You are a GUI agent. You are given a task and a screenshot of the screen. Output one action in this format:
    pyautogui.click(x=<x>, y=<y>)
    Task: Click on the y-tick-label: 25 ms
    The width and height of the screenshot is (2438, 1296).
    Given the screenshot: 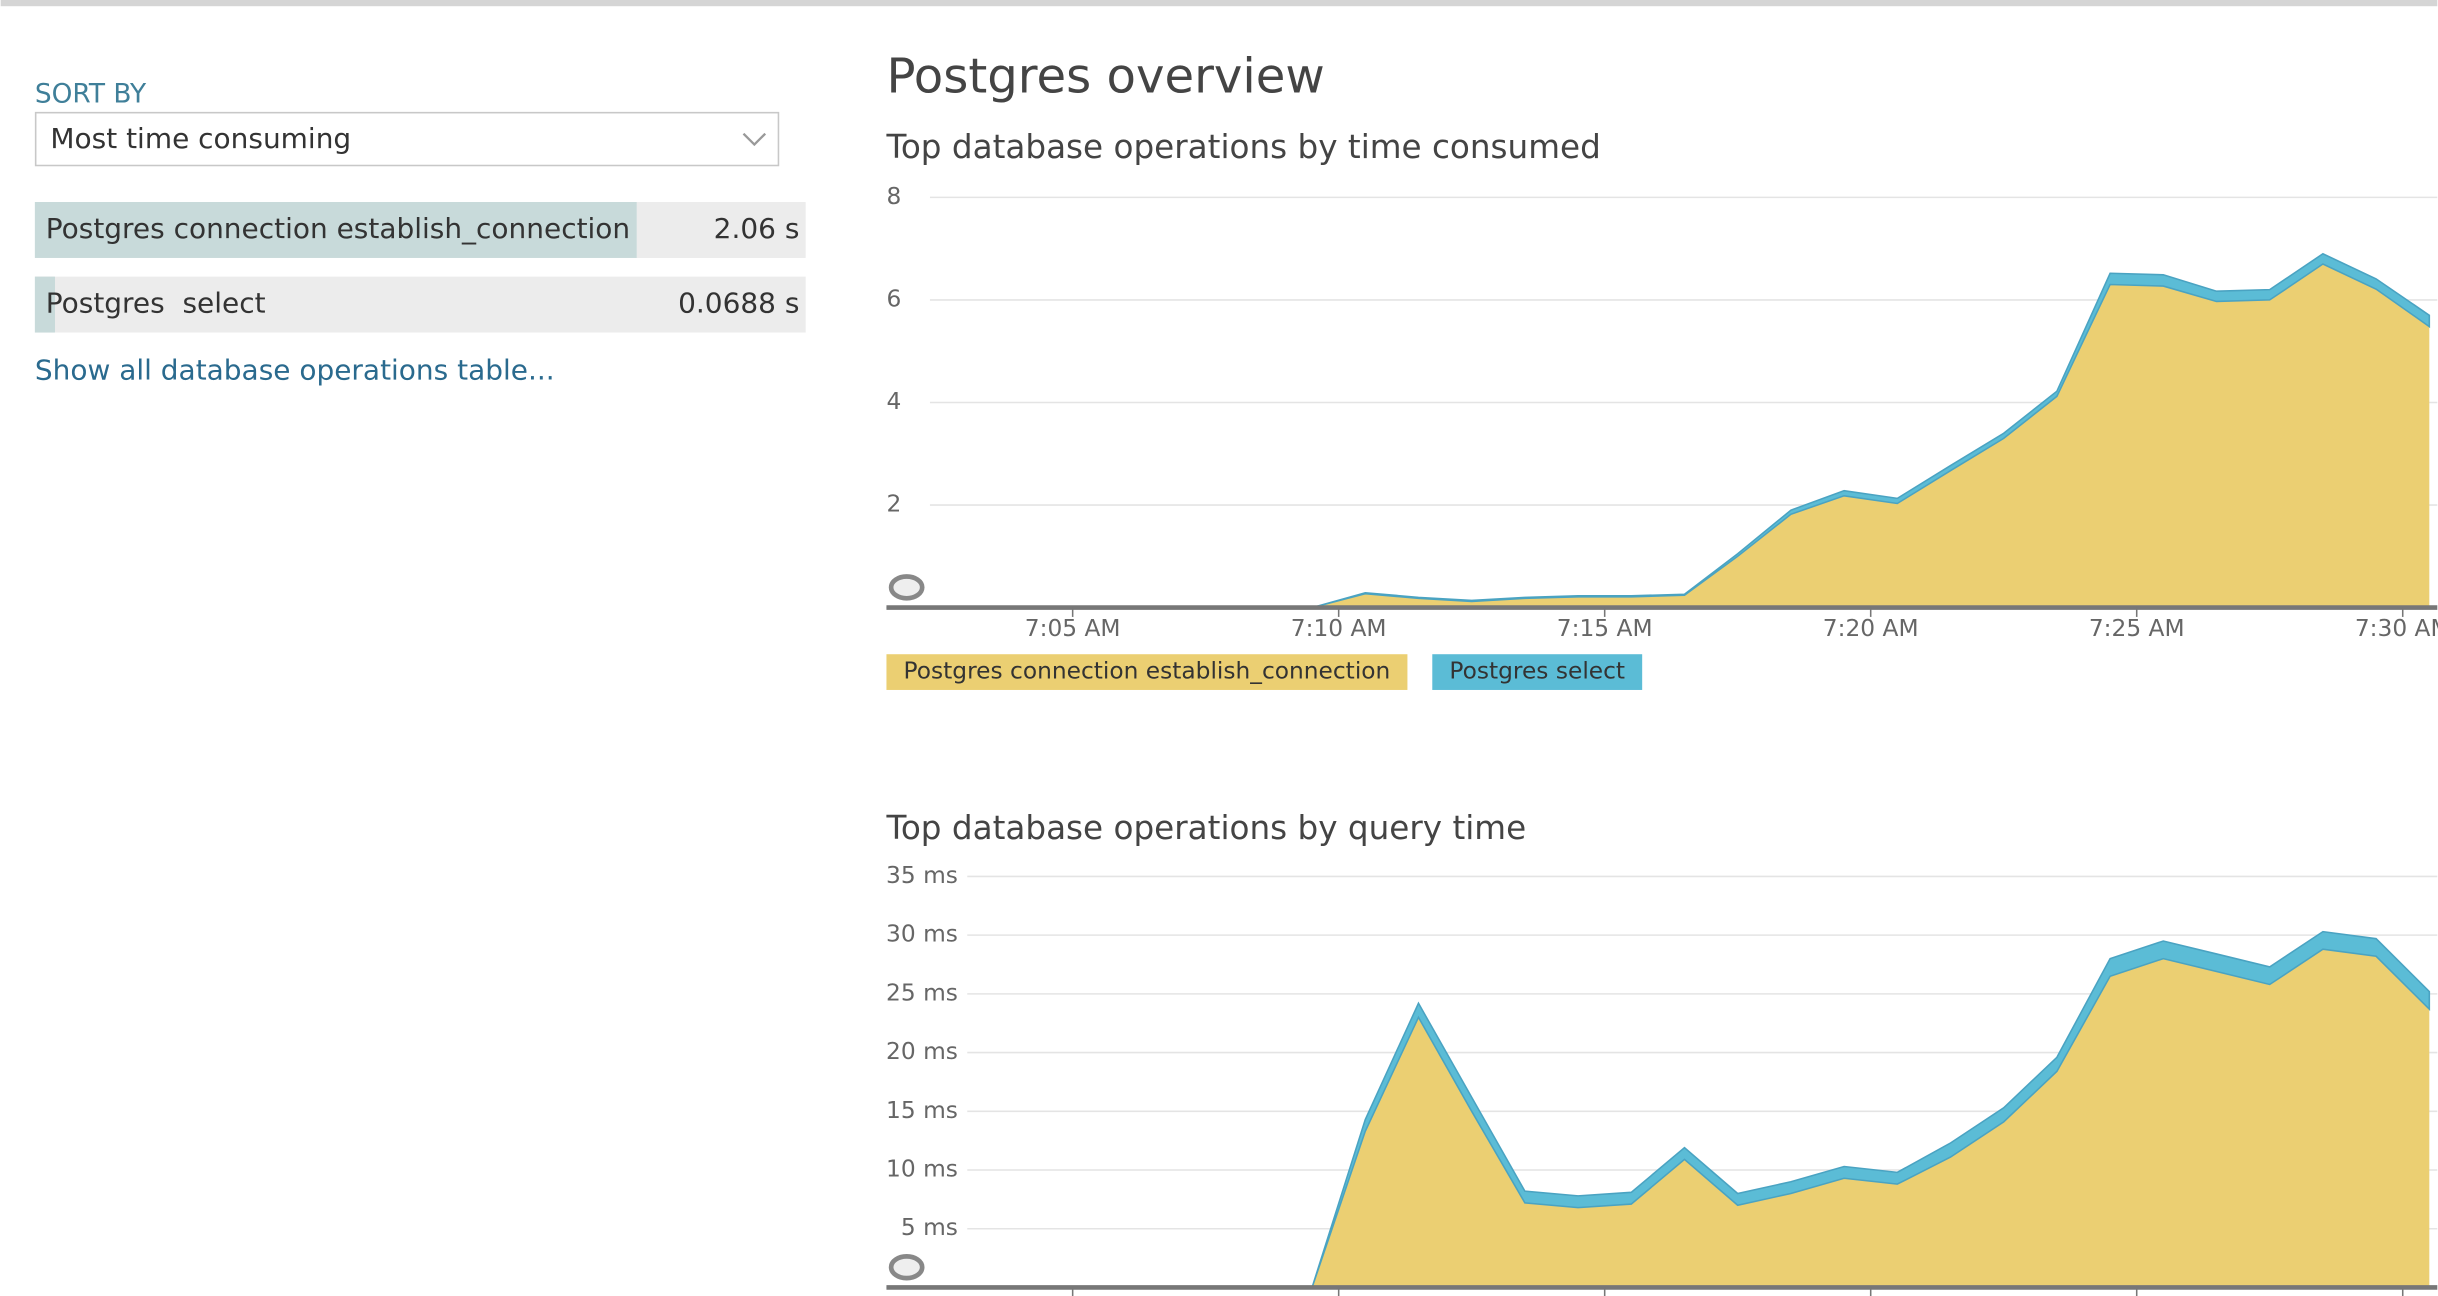 What is the action you would take?
    pyautogui.click(x=922, y=992)
    